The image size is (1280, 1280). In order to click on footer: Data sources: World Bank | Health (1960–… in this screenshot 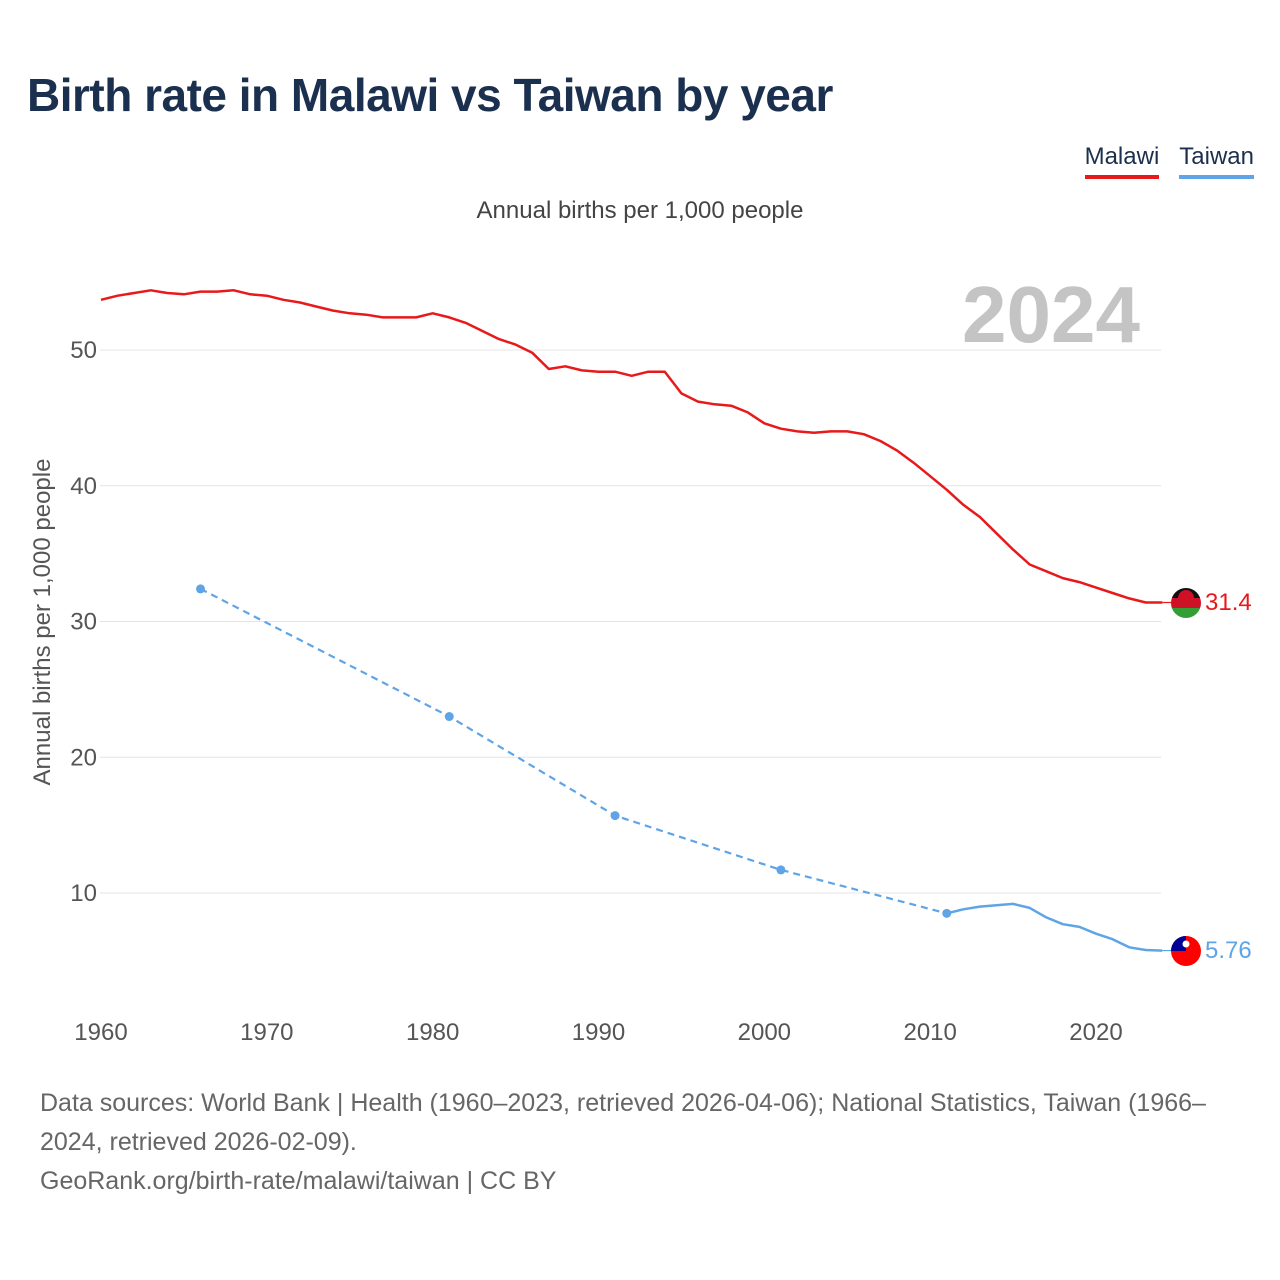, I will do `click(645, 1142)`.